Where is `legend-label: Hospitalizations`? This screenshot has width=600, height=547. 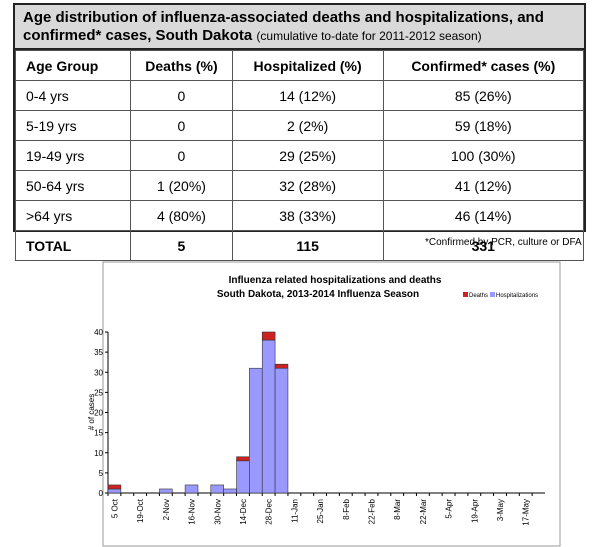 legend-label: Hospitalizations is located at coordinates (517, 296).